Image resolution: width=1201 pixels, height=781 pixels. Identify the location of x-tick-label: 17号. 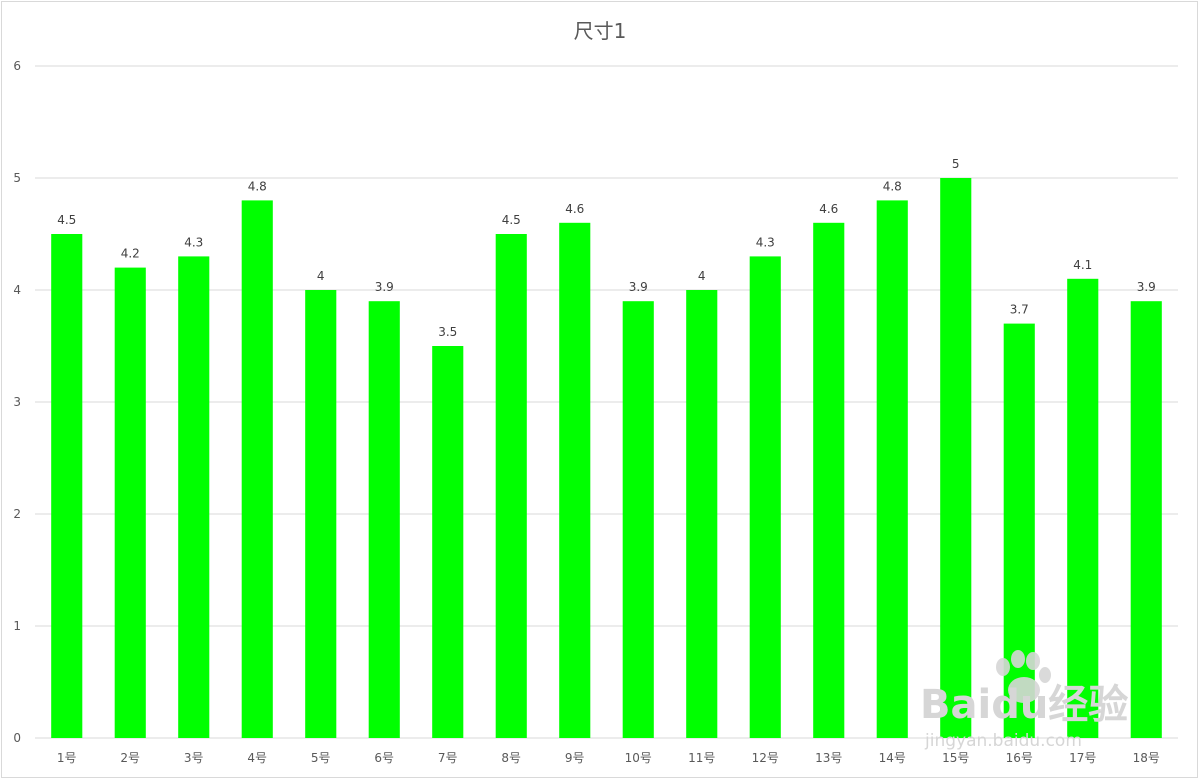
(1082, 758).